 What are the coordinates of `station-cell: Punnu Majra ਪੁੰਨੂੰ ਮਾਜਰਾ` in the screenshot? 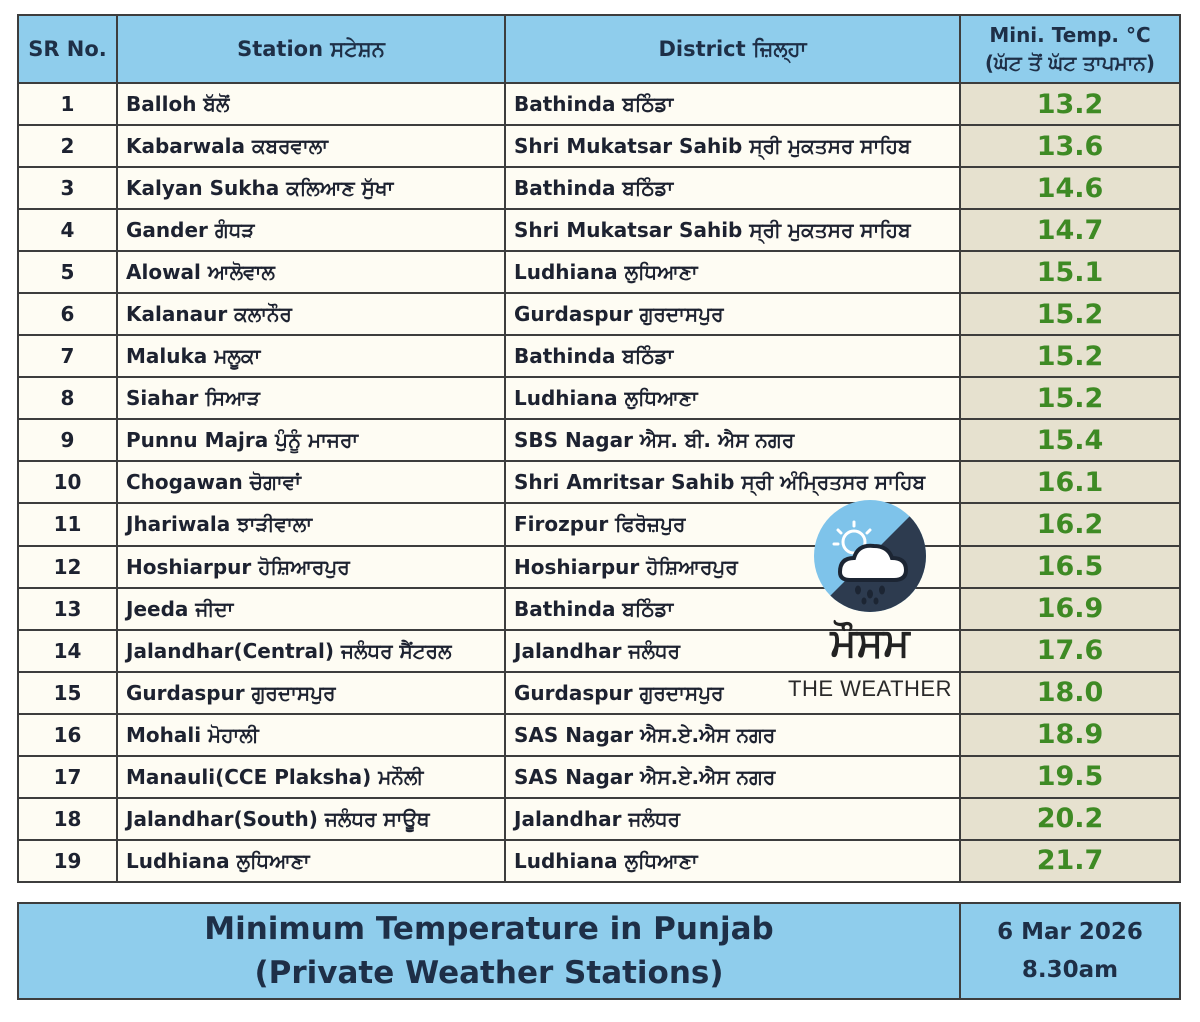 It's located at (311, 440).